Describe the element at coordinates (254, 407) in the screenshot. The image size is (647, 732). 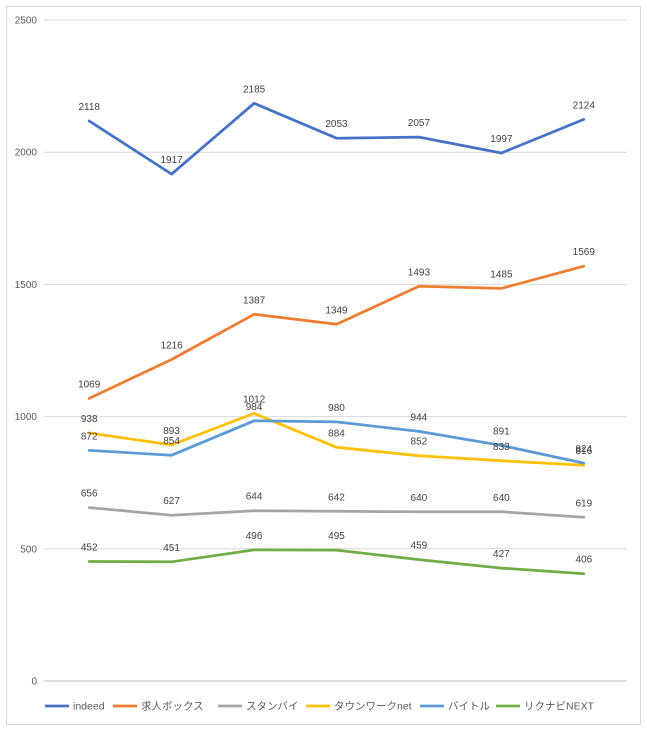
I see `data-label: 984` at that location.